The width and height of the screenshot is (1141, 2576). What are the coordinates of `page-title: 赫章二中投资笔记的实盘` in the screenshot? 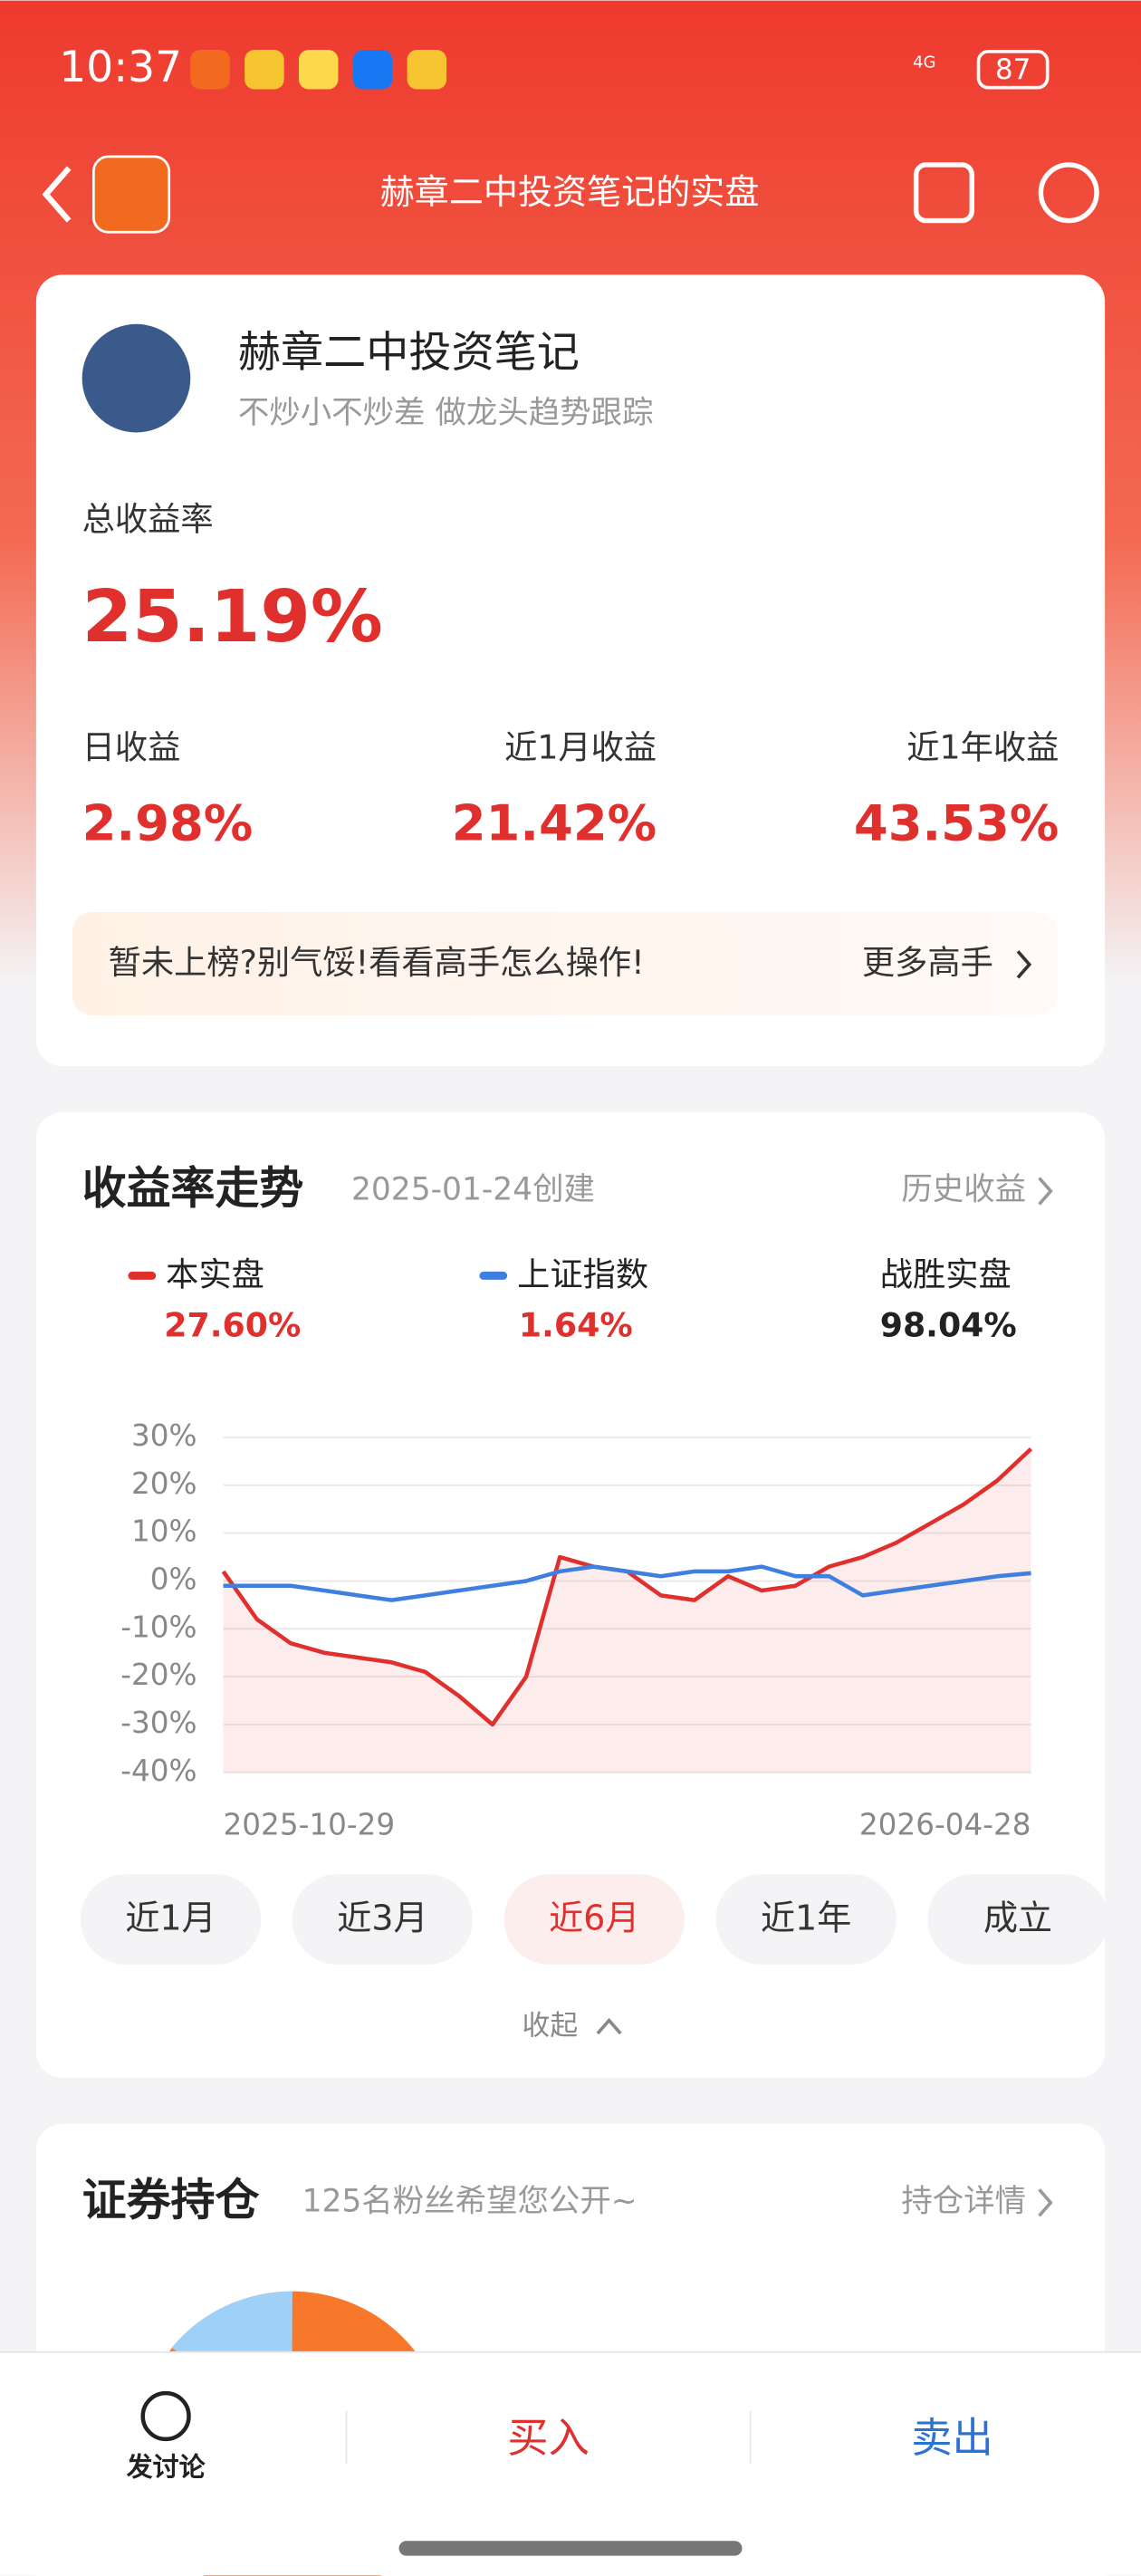 It's located at (570, 192).